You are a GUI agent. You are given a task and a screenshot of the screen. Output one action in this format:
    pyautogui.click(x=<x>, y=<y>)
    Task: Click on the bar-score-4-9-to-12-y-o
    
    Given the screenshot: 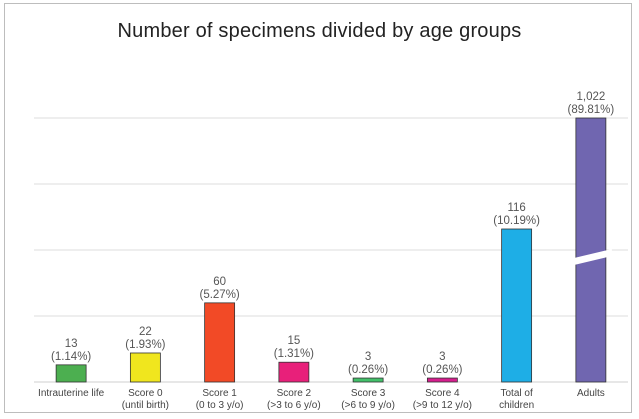 What is the action you would take?
    pyautogui.click(x=442, y=380)
    